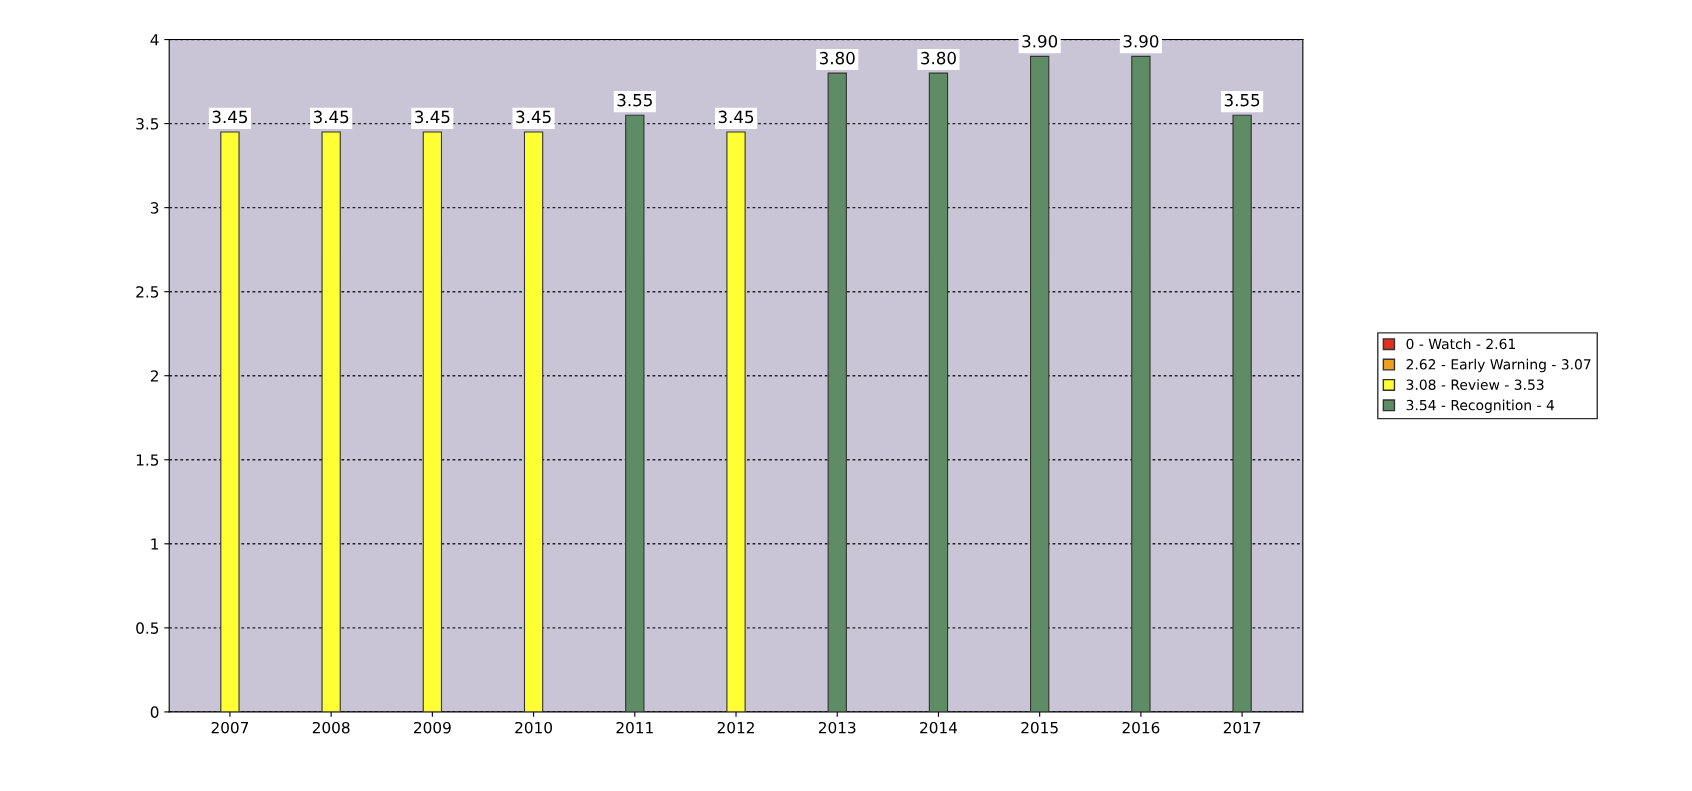  Describe the element at coordinates (837, 727) in the screenshot. I see `x-tick-label: 2013` at that location.